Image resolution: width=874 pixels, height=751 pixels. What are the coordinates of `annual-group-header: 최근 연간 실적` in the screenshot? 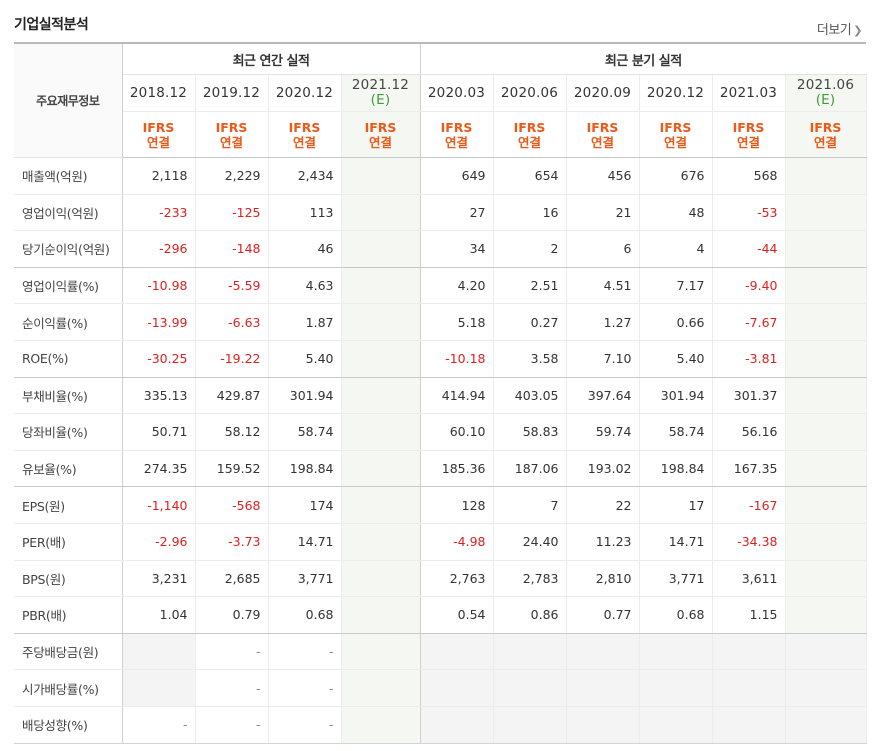 It's located at (271, 58).